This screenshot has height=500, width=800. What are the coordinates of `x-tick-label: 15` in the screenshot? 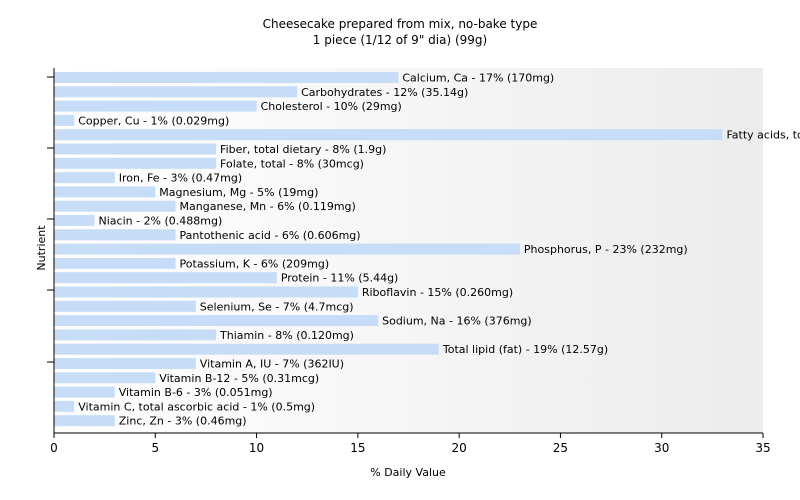 It's located at (357, 448).